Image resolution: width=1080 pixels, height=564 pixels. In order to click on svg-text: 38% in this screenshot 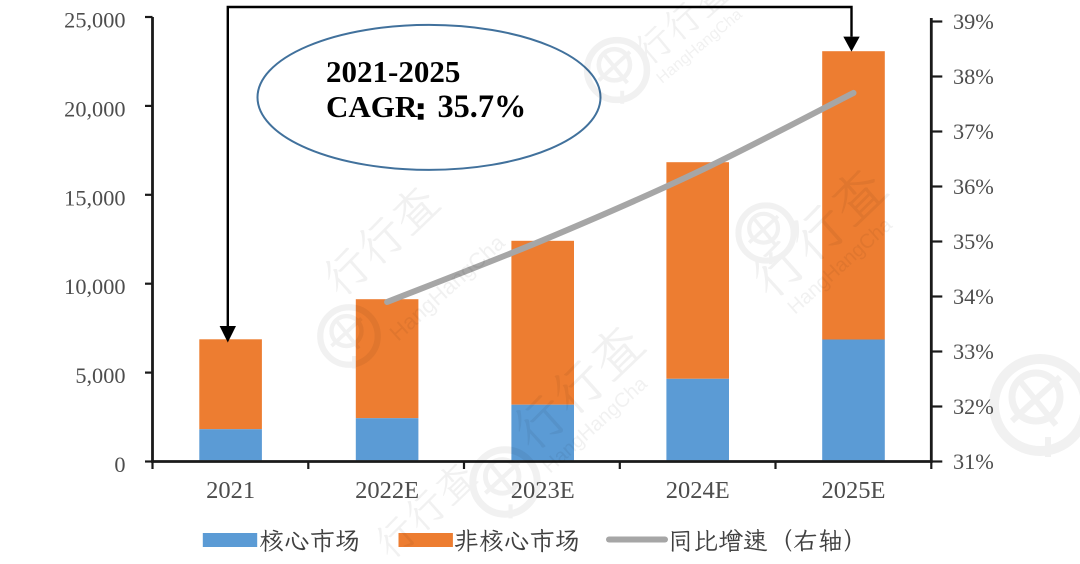, I will do `click(973, 76)`.